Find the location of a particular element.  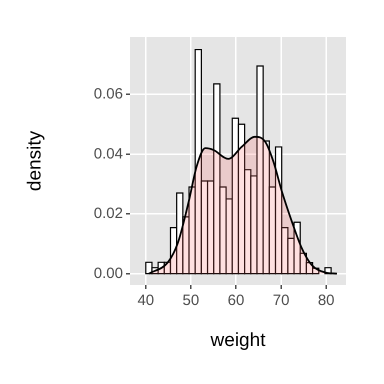

x-tick-label: 50 is located at coordinates (191, 301).